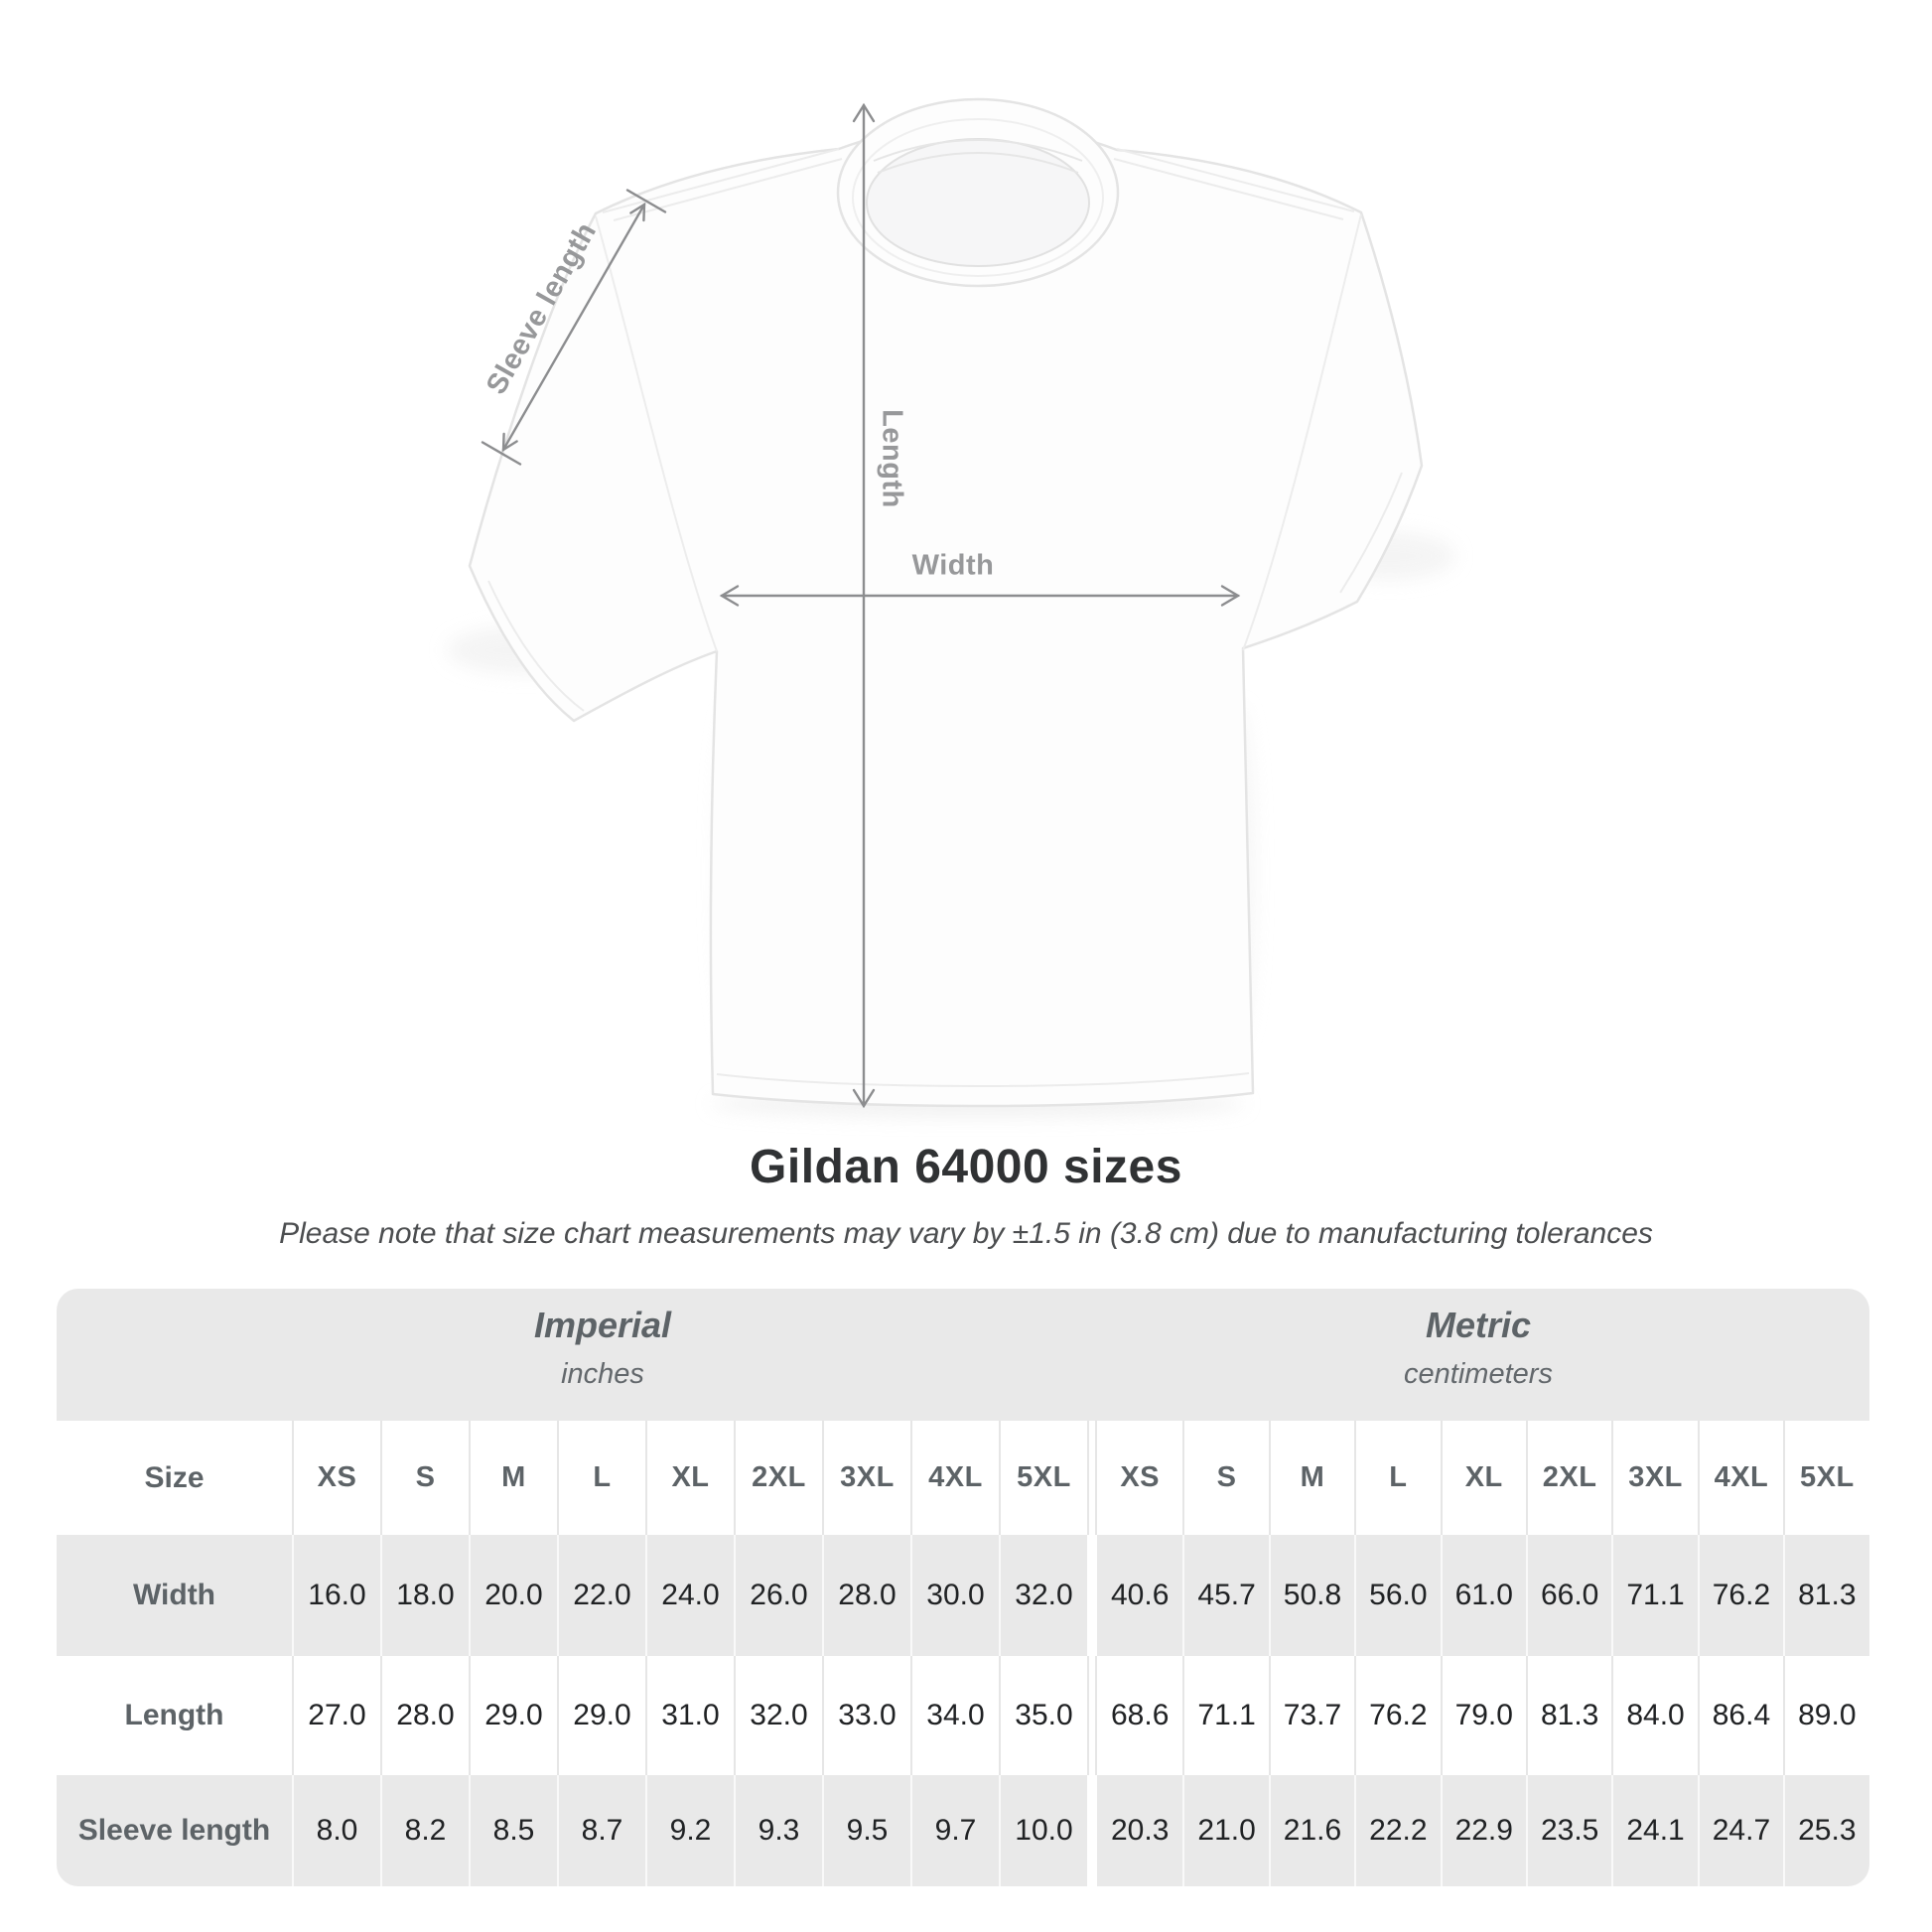 Image resolution: width=1932 pixels, height=1932 pixels. What do you see at coordinates (1398, 1831) in the screenshot?
I see `table-cell: 22.2` at bounding box center [1398, 1831].